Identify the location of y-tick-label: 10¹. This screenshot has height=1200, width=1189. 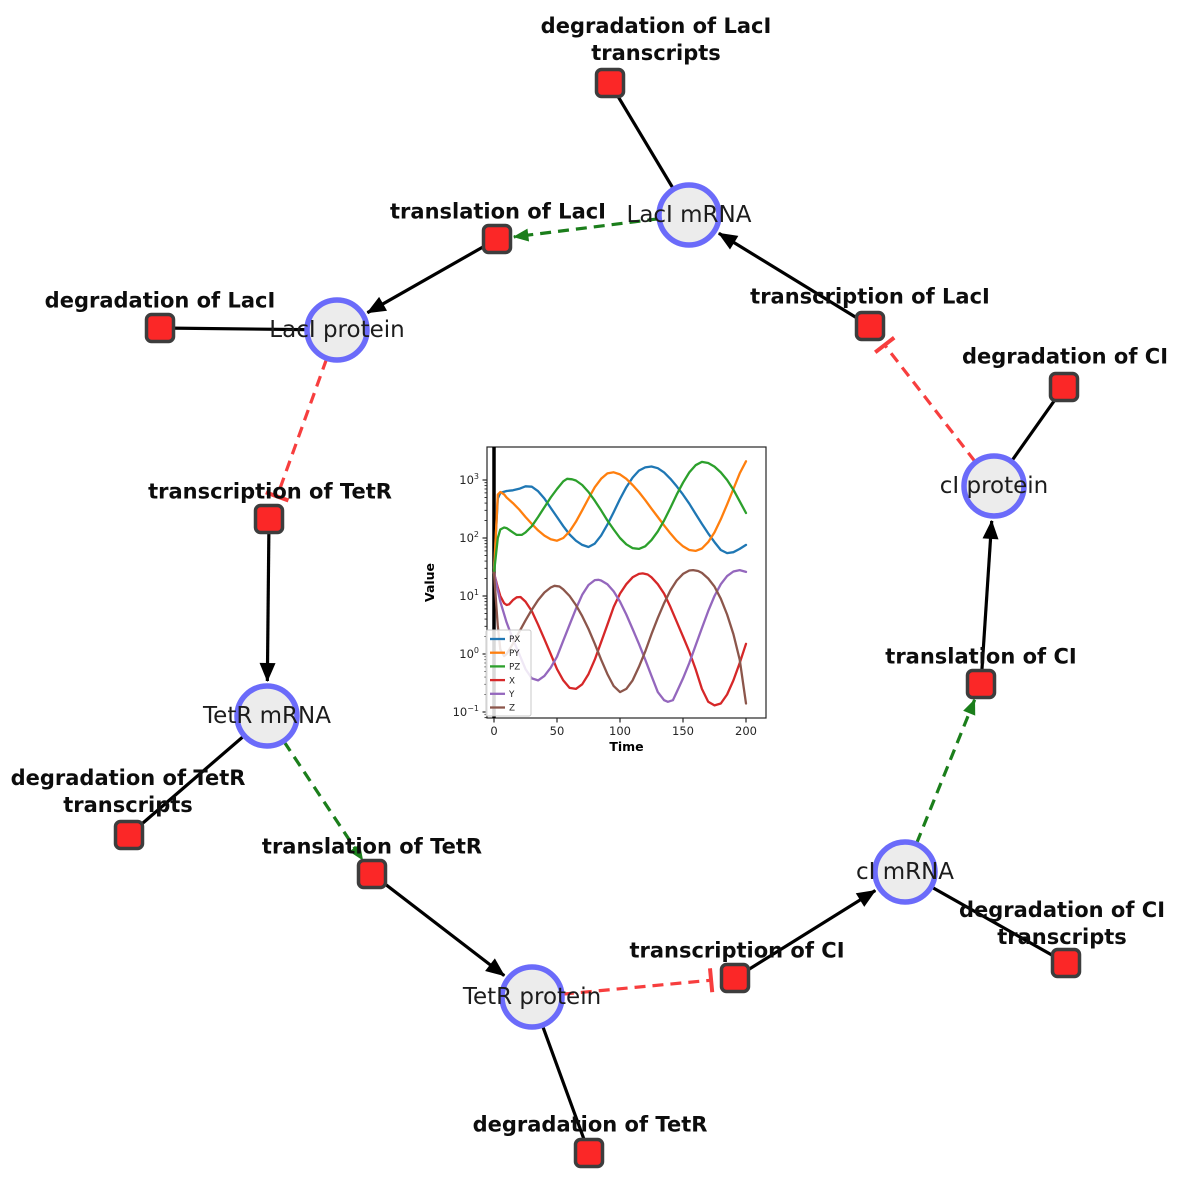
(469, 595).